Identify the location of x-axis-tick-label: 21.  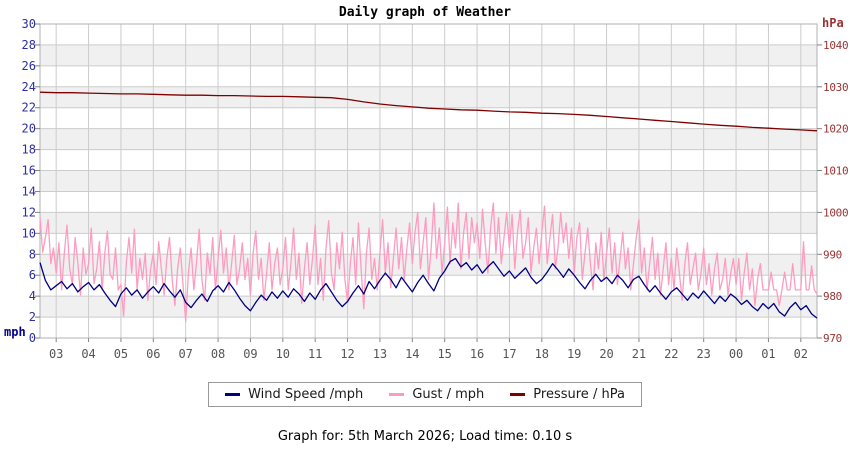
(639, 354).